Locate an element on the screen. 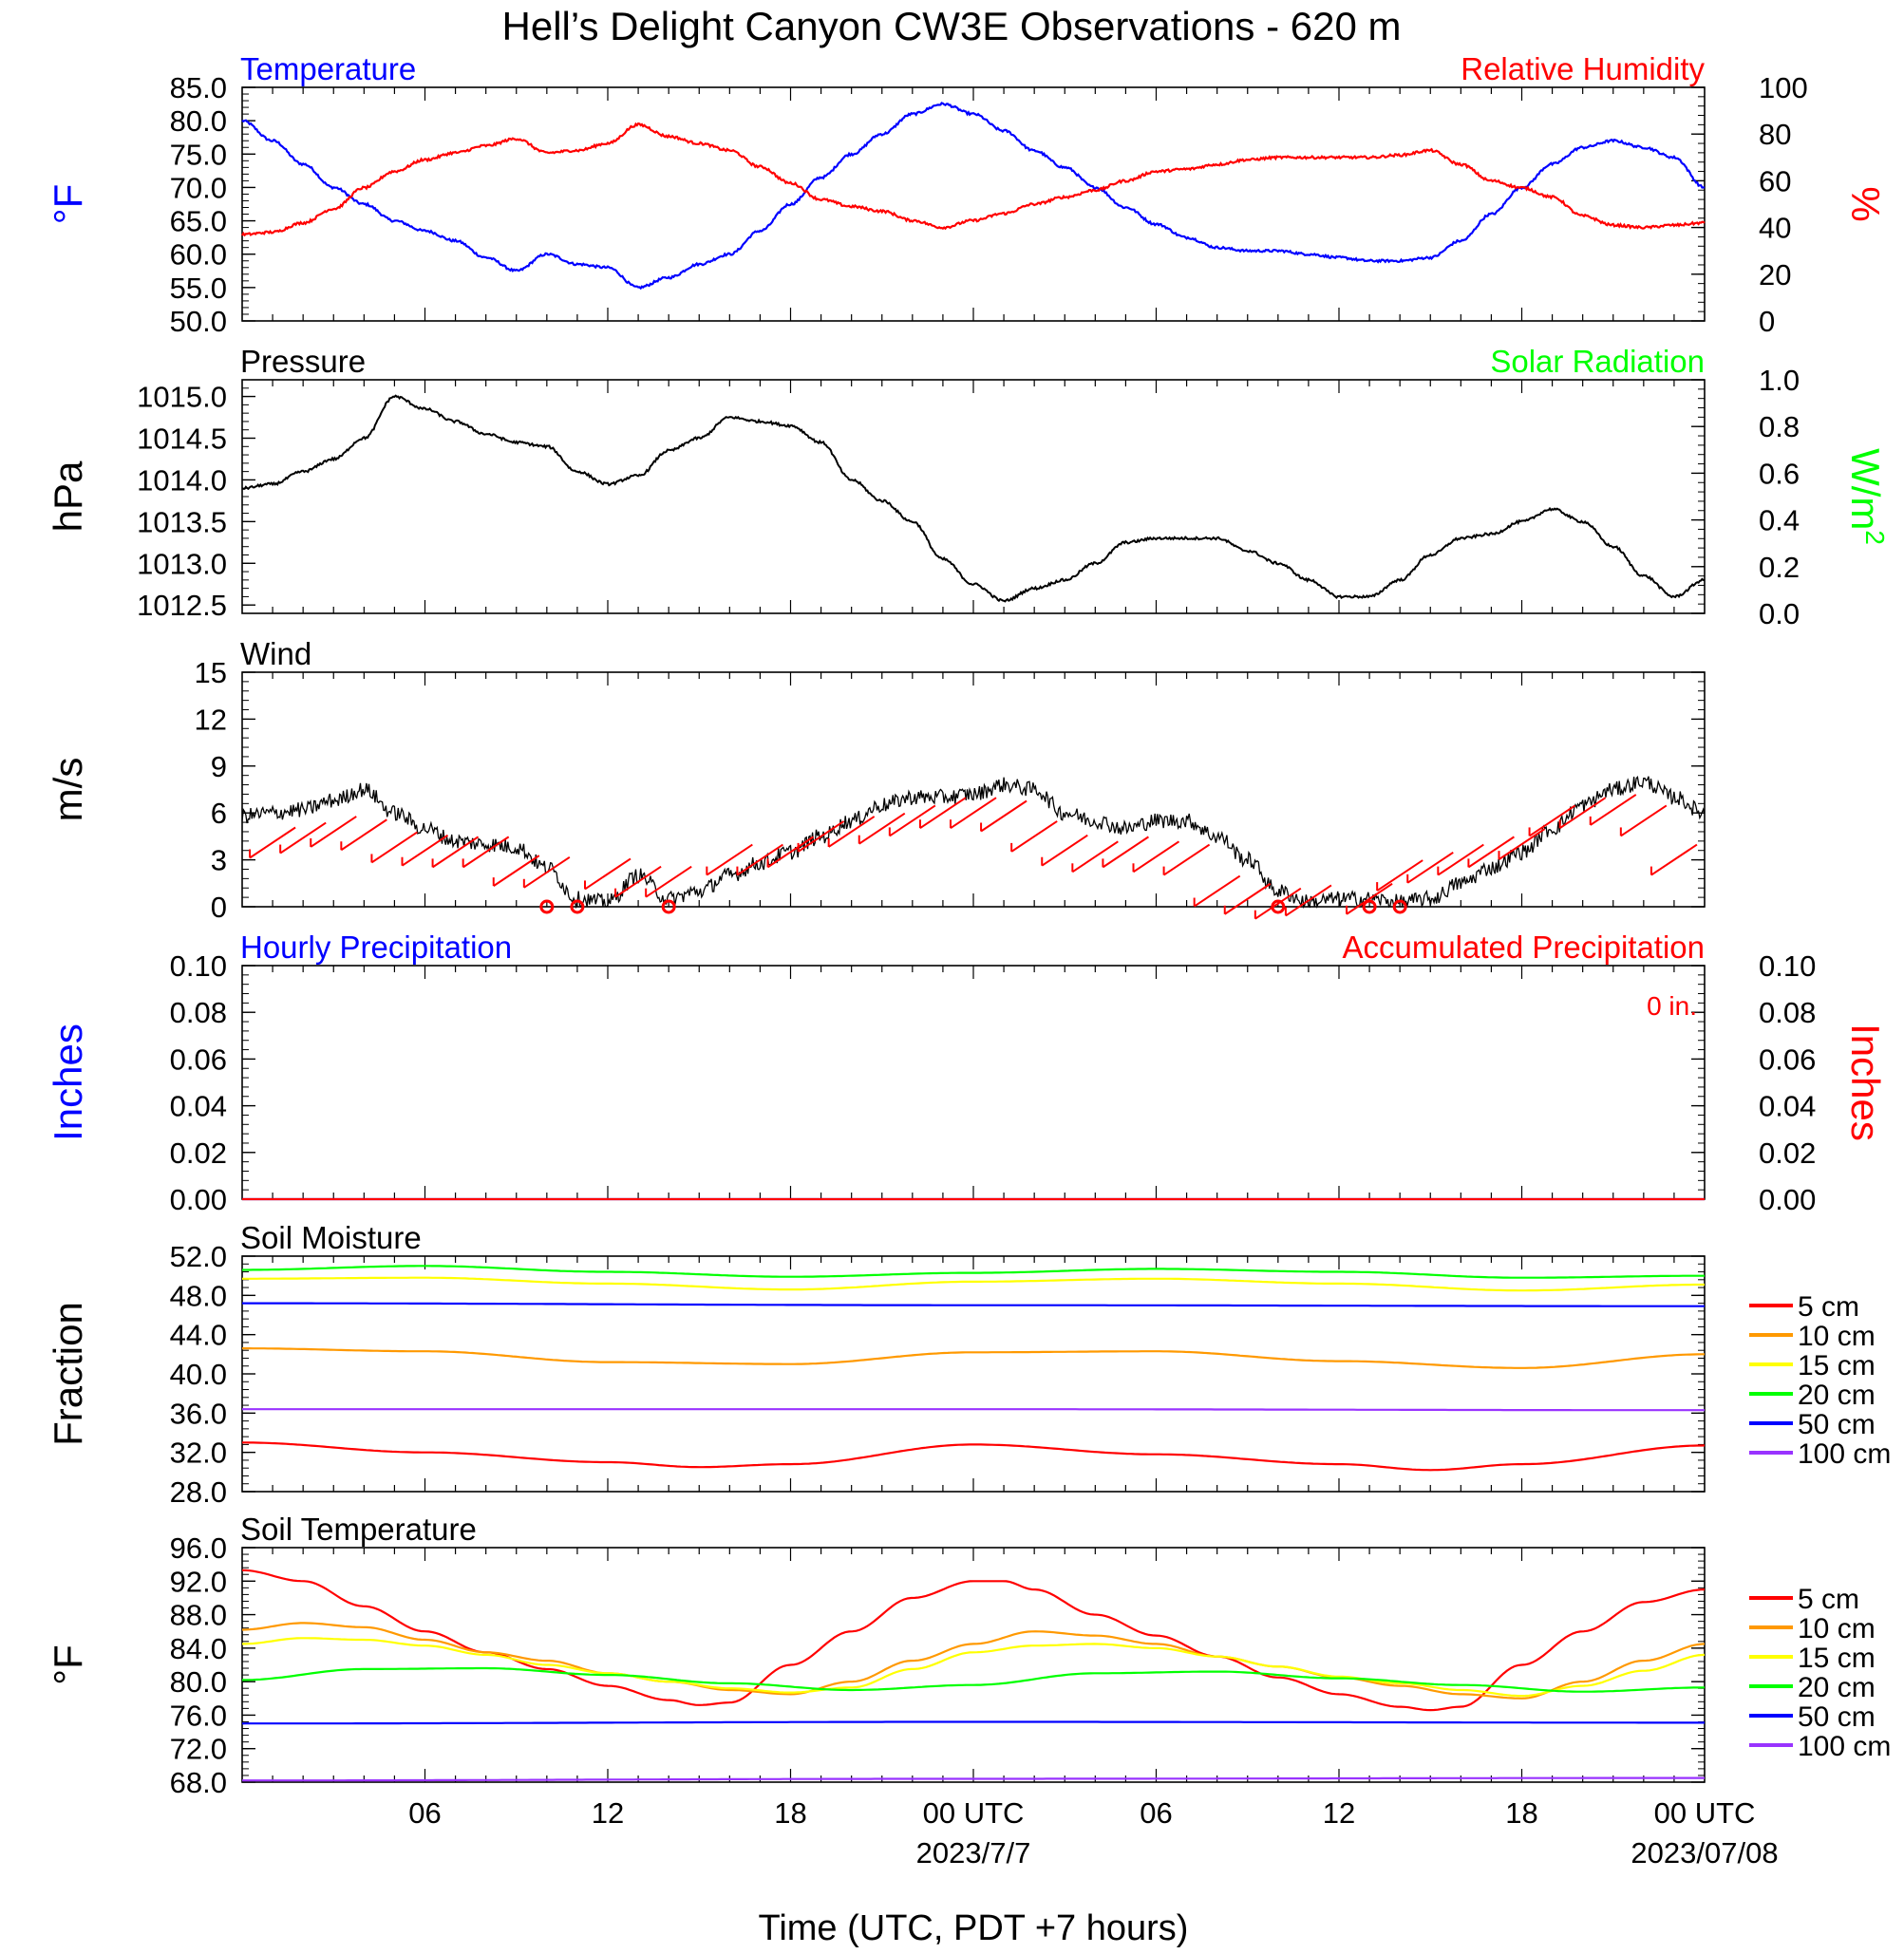 This screenshot has width=1904, height=1954. y-right-tick-label: 0.0 is located at coordinates (1780, 613).